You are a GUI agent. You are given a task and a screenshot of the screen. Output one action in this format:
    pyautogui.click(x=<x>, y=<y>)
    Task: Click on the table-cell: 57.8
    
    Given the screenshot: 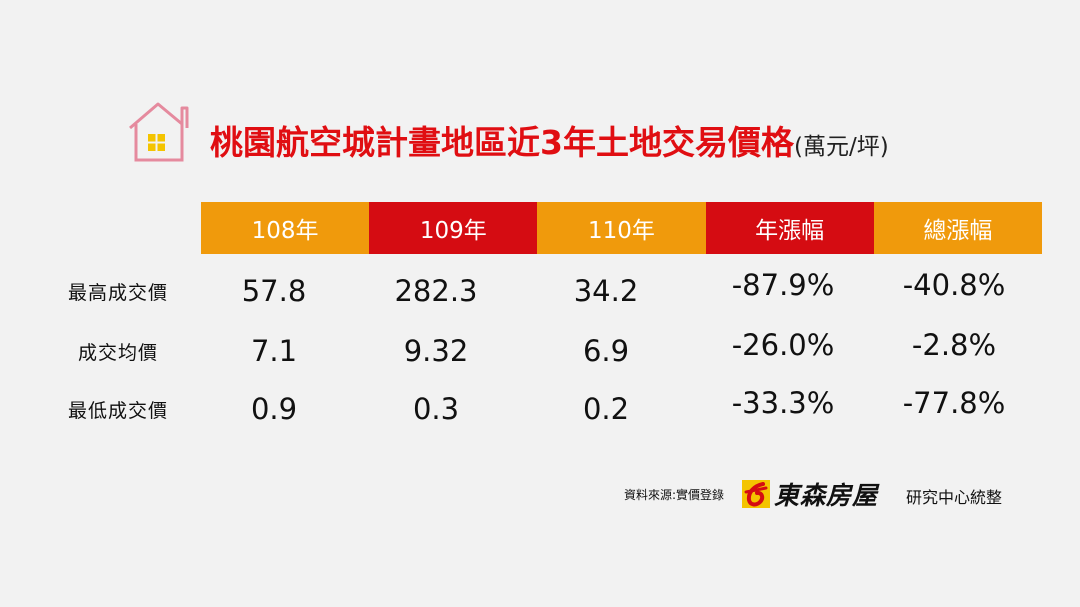 What is the action you would take?
    pyautogui.click(x=274, y=291)
    